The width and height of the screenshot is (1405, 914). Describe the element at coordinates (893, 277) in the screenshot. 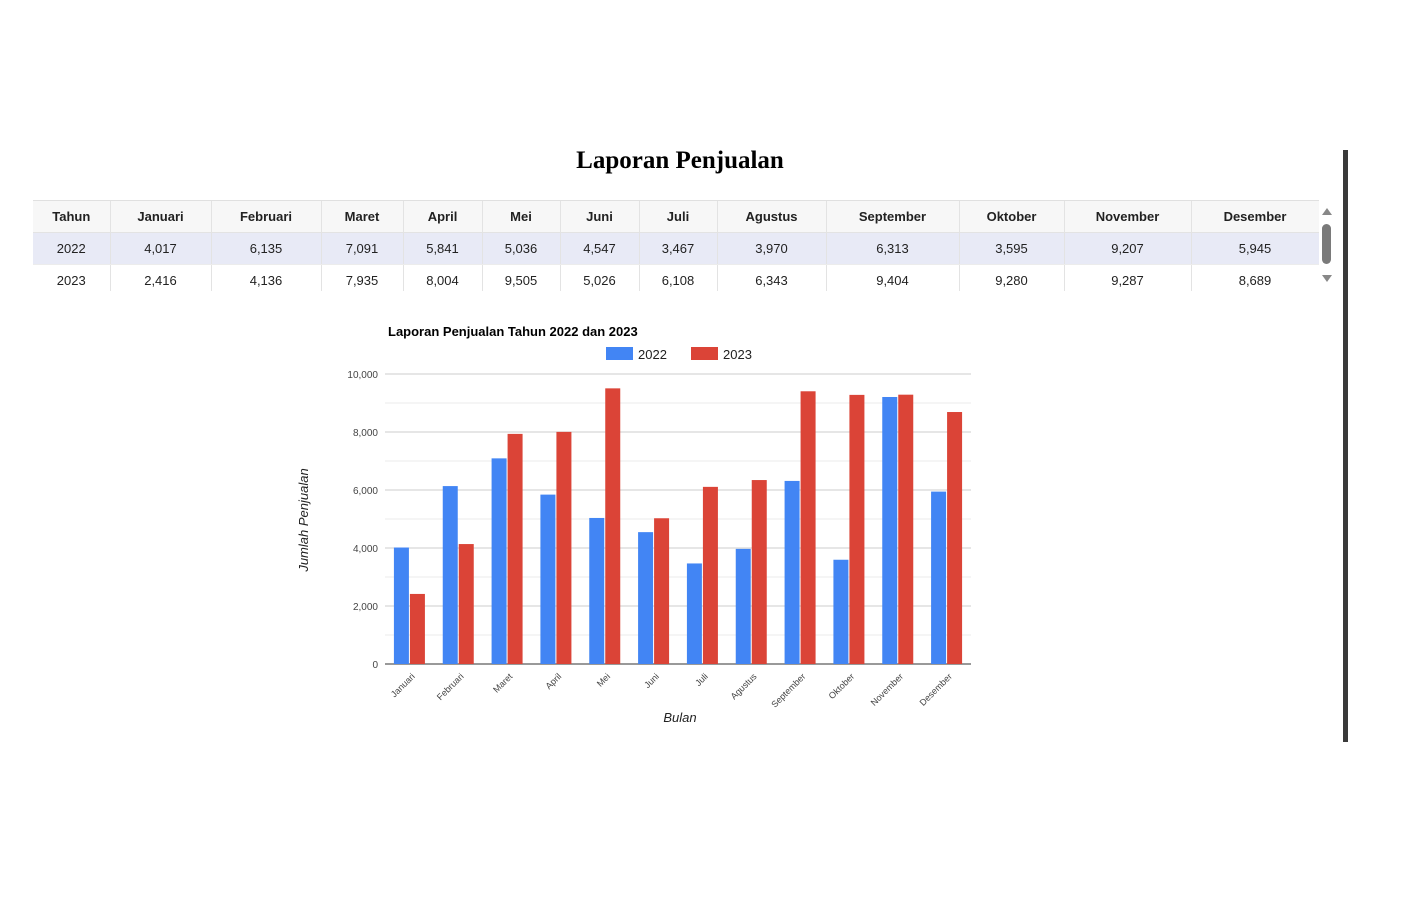

I see `table-cell: 9,404` at that location.